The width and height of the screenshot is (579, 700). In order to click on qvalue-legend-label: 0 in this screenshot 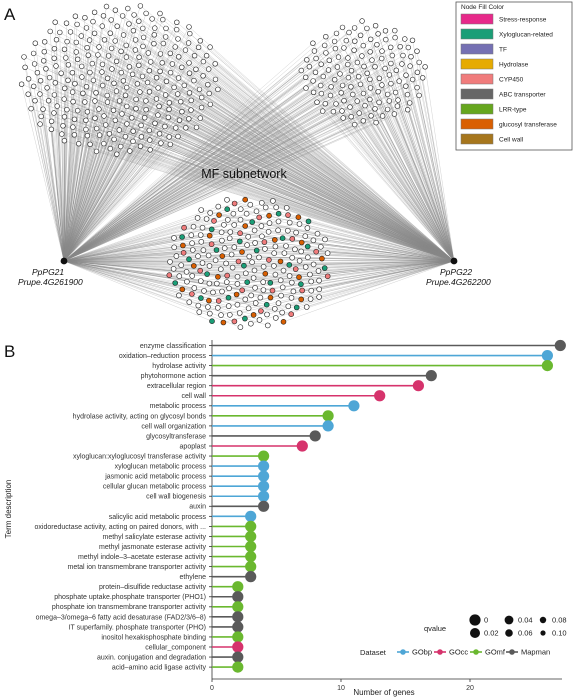, I will do `click(486, 620)`.